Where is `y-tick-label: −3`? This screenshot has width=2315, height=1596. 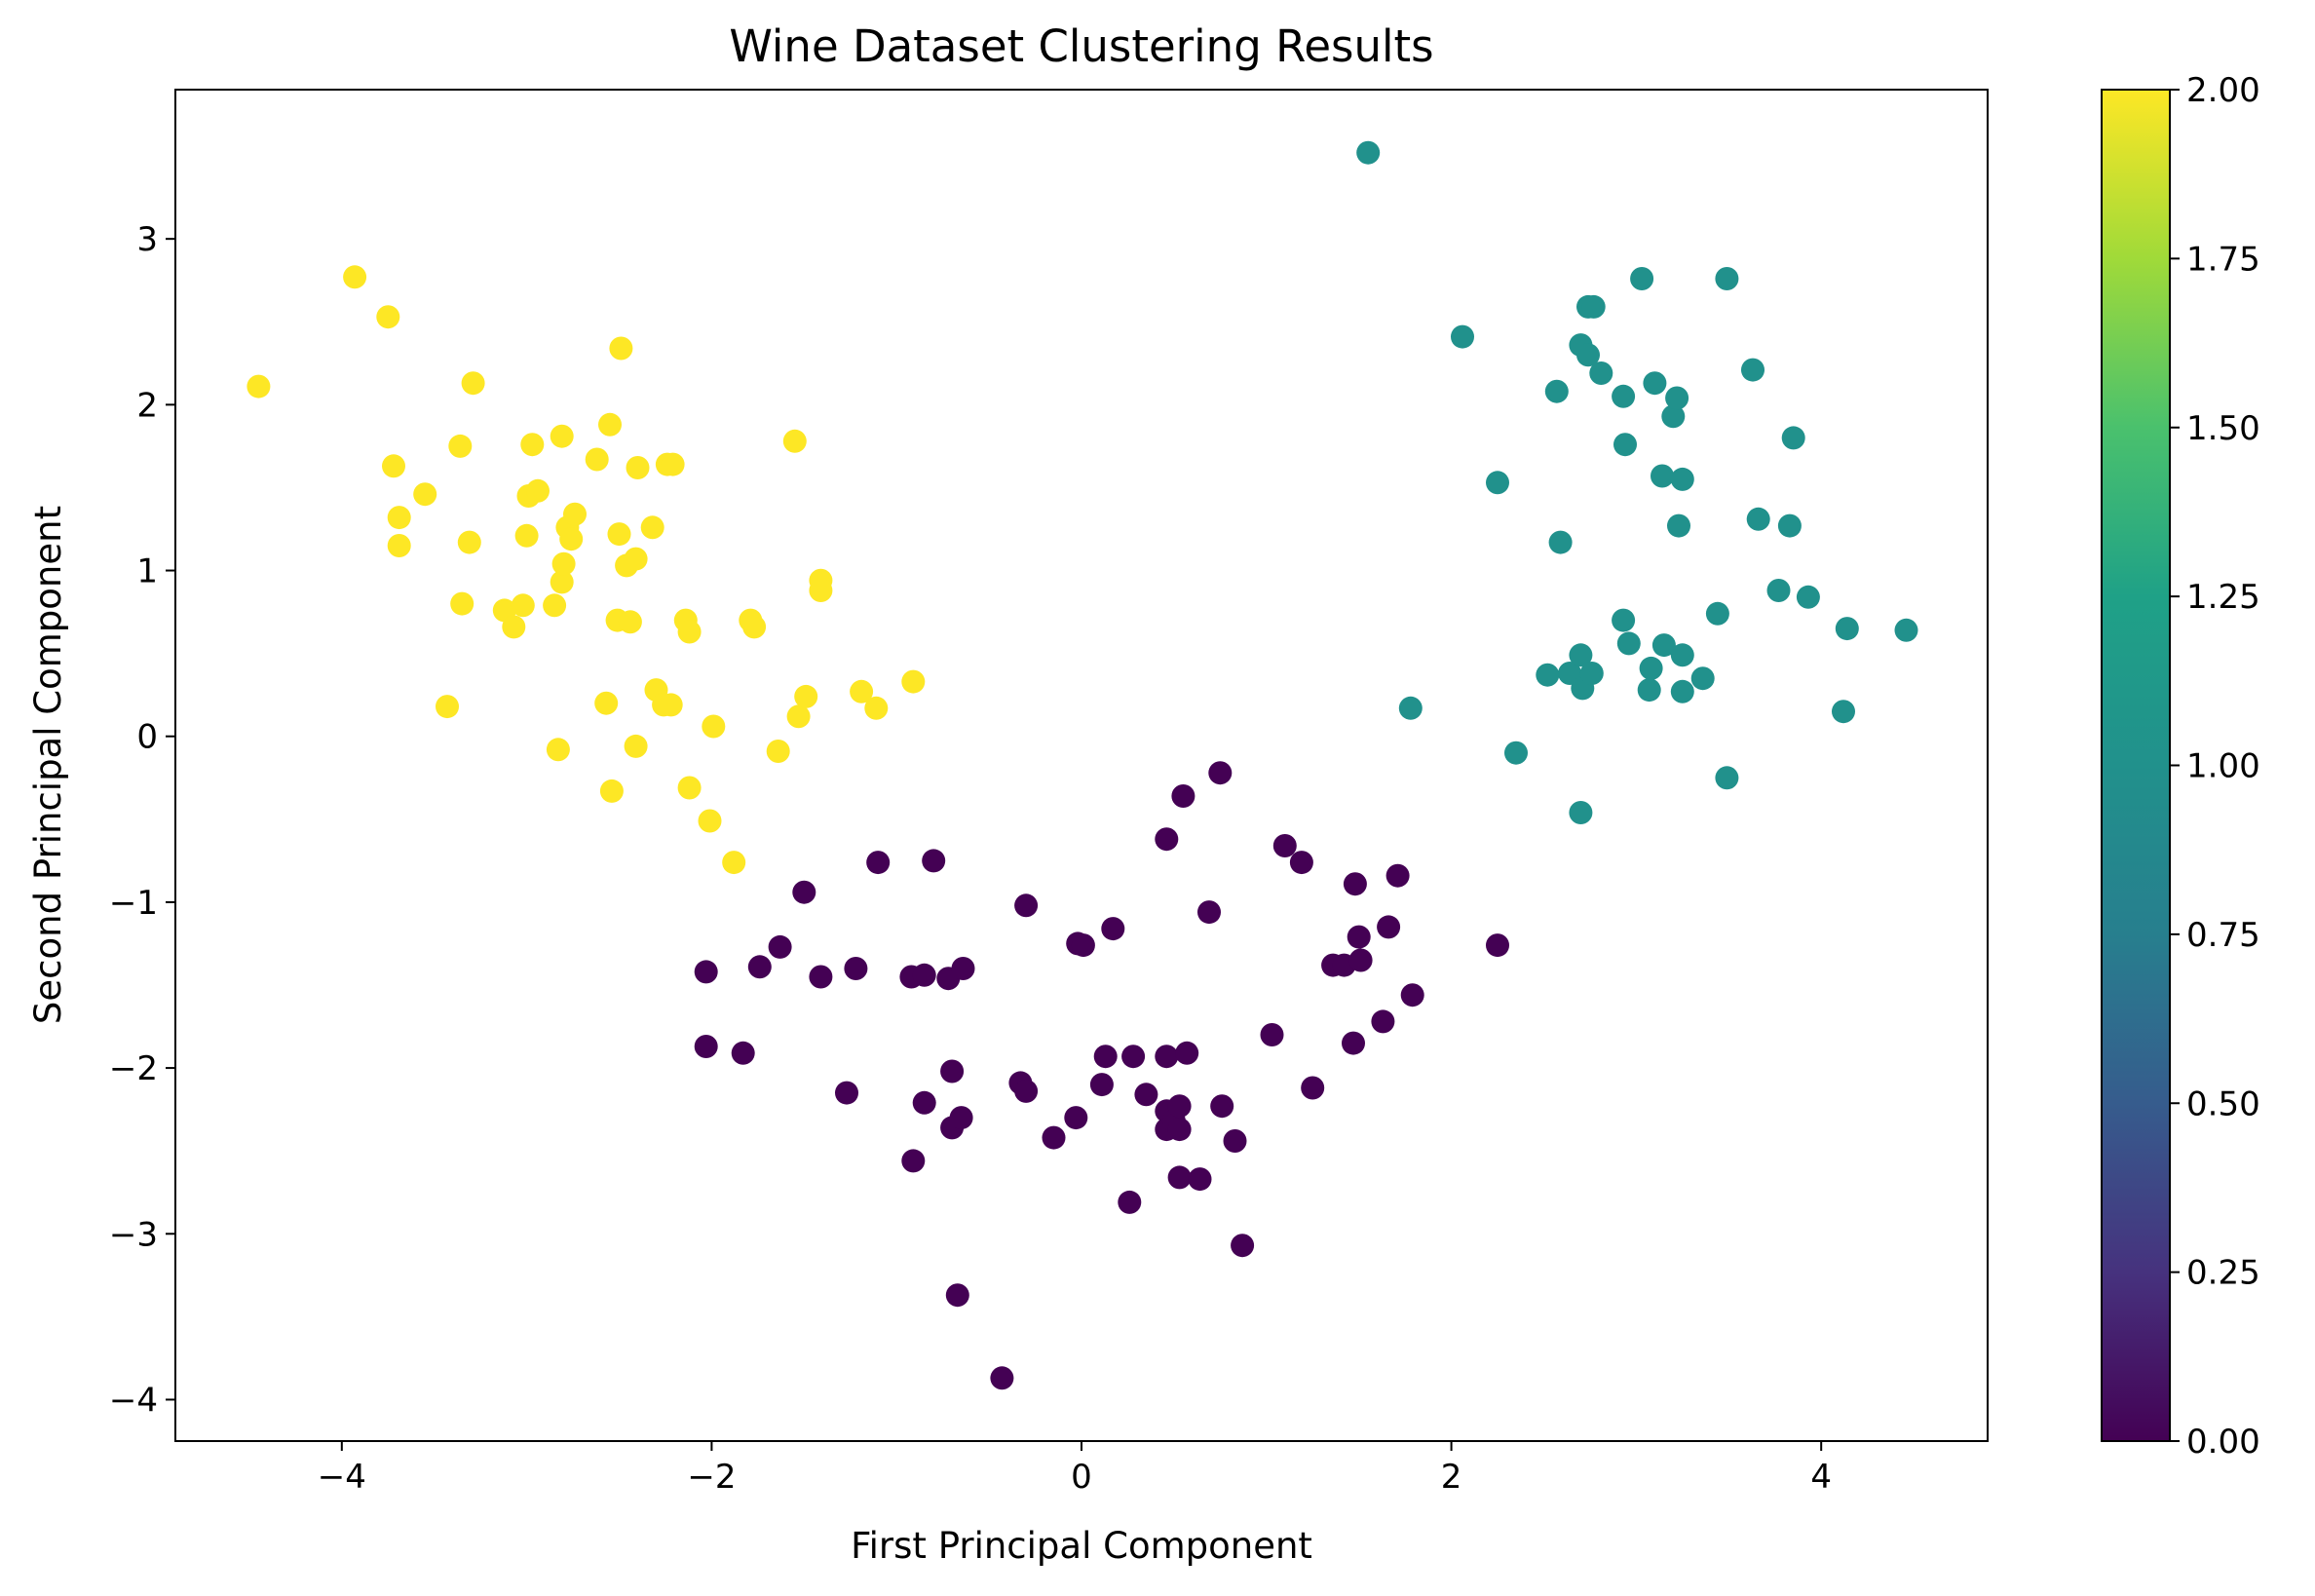 y-tick-label: −3 is located at coordinates (134, 1235).